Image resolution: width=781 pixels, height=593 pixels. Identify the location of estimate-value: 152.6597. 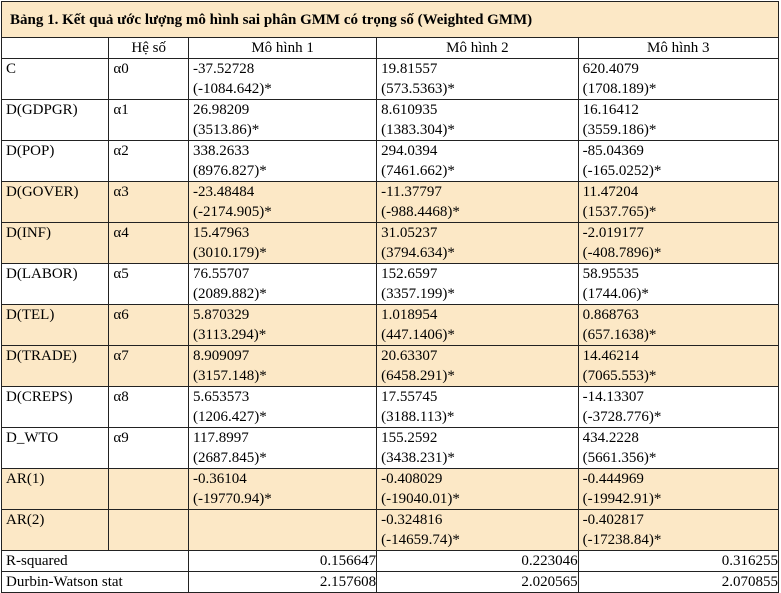
(409, 274).